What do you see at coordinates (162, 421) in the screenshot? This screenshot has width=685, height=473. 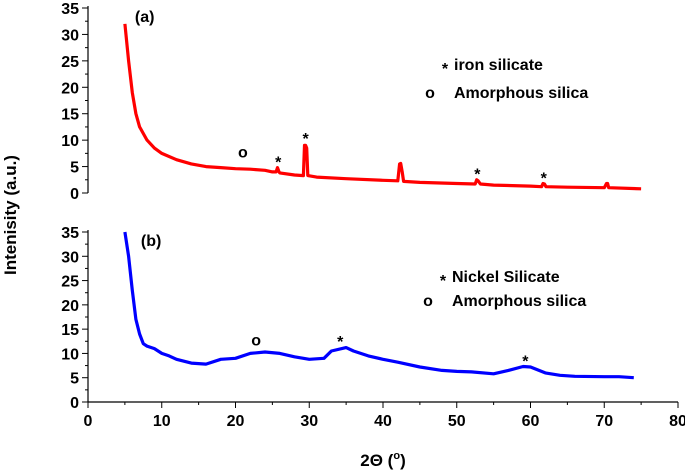 I see `x-tick-label: 10` at bounding box center [162, 421].